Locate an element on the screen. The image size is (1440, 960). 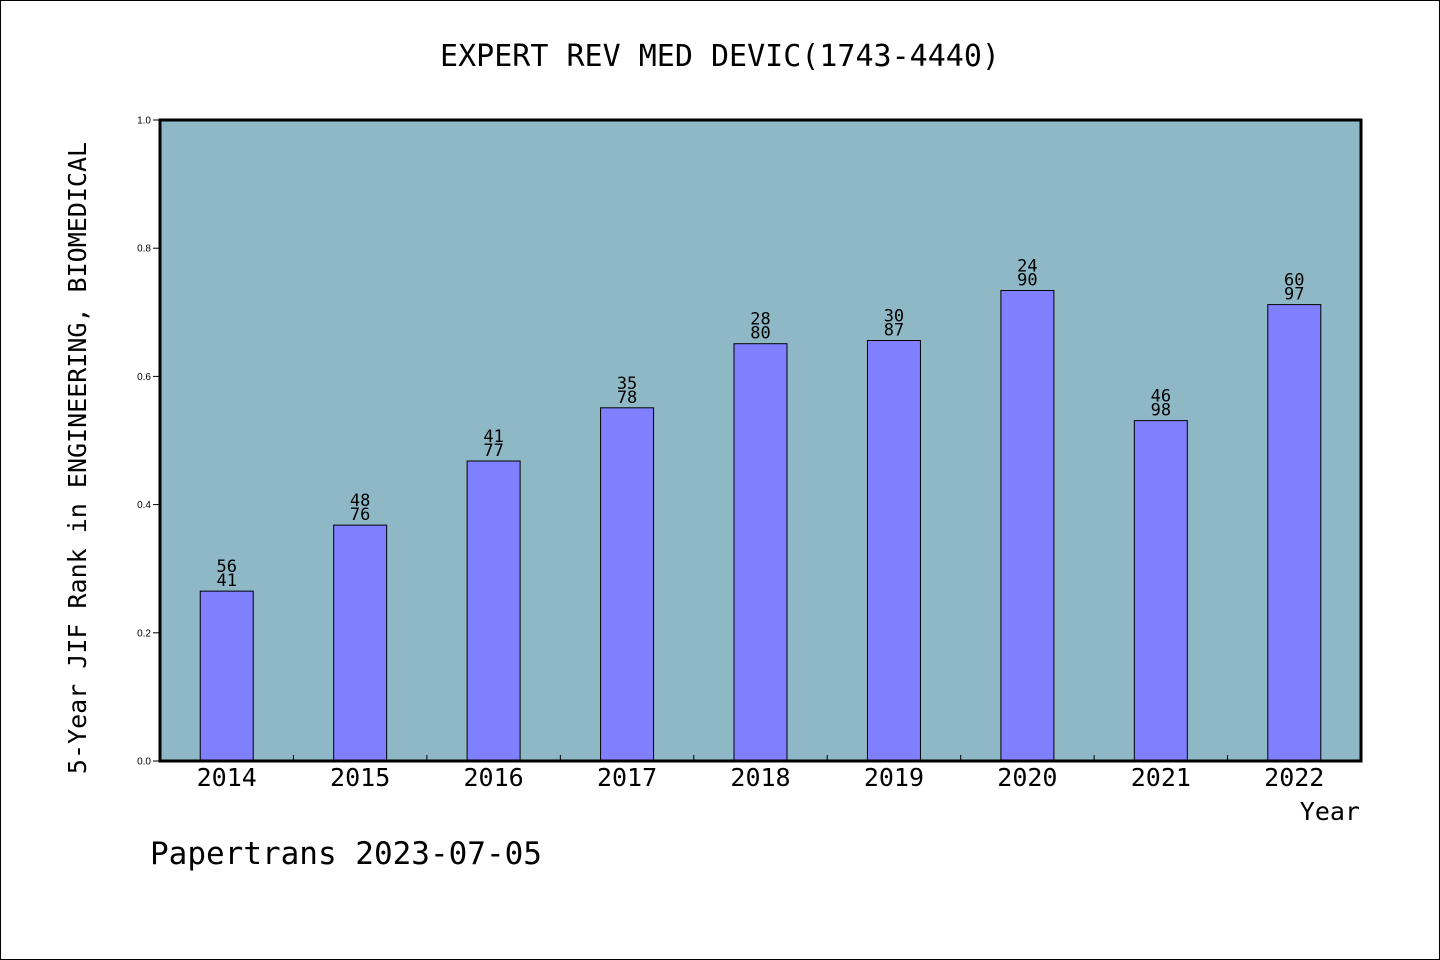
x-tick-label: 2018 is located at coordinates (760, 777).